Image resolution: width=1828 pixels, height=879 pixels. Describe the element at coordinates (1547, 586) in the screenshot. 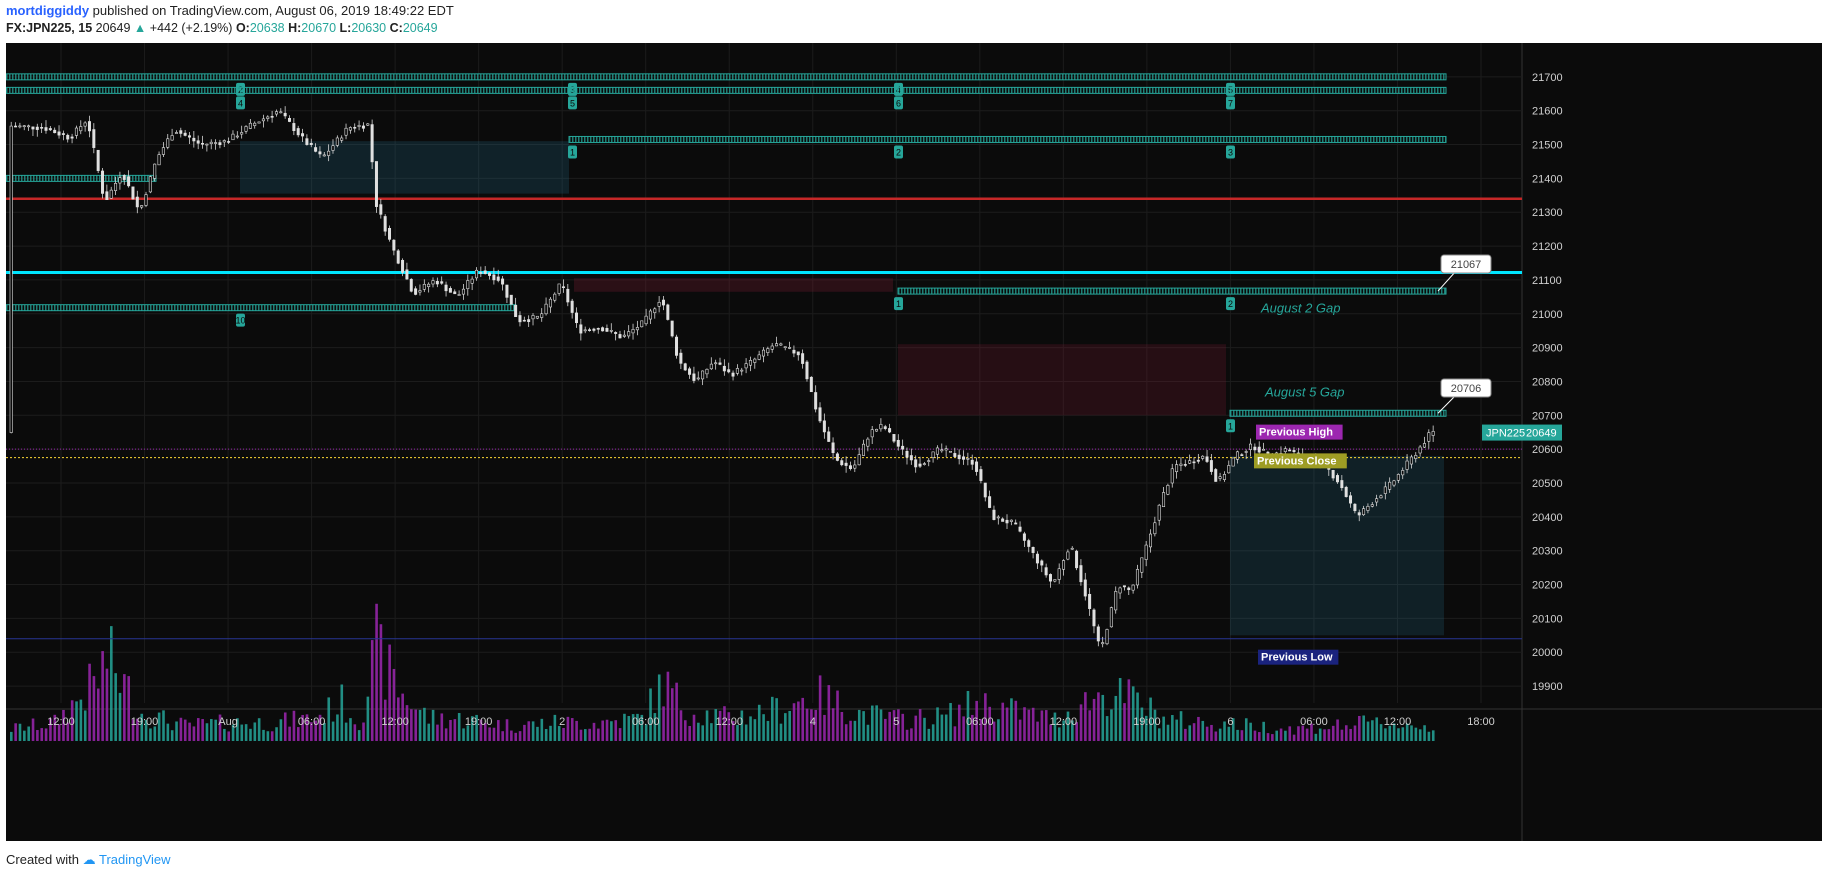

I see `price-tick-label: 20200` at that location.